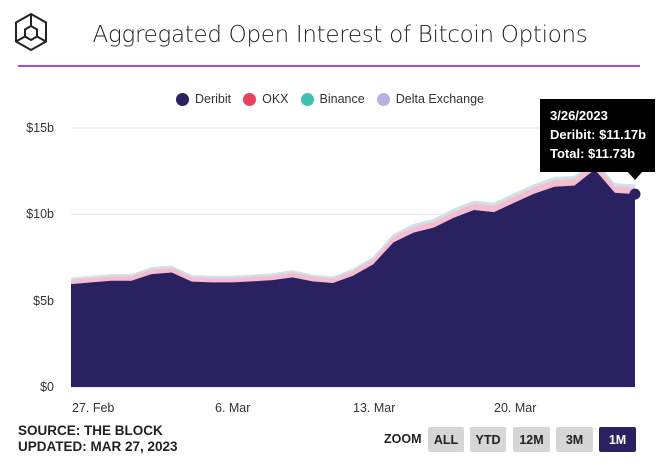  What do you see at coordinates (40, 128) in the screenshot?
I see `y-tick-label: $15b` at bounding box center [40, 128].